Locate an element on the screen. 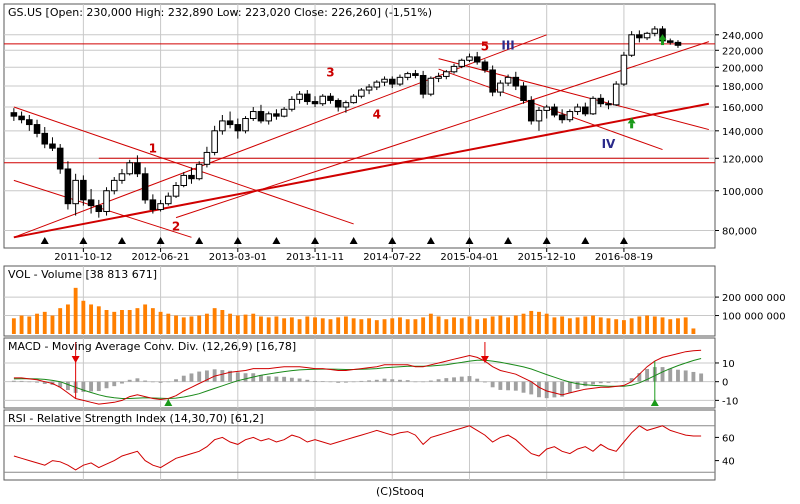  macd-lines is located at coordinates (357, 377).